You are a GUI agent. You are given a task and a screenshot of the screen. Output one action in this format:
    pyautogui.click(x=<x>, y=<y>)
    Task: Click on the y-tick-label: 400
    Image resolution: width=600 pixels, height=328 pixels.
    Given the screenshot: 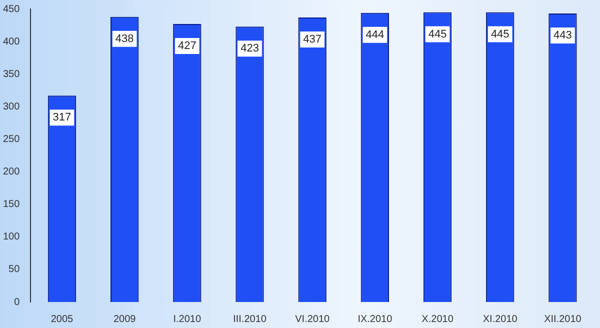 What is the action you would take?
    pyautogui.click(x=11, y=42)
    